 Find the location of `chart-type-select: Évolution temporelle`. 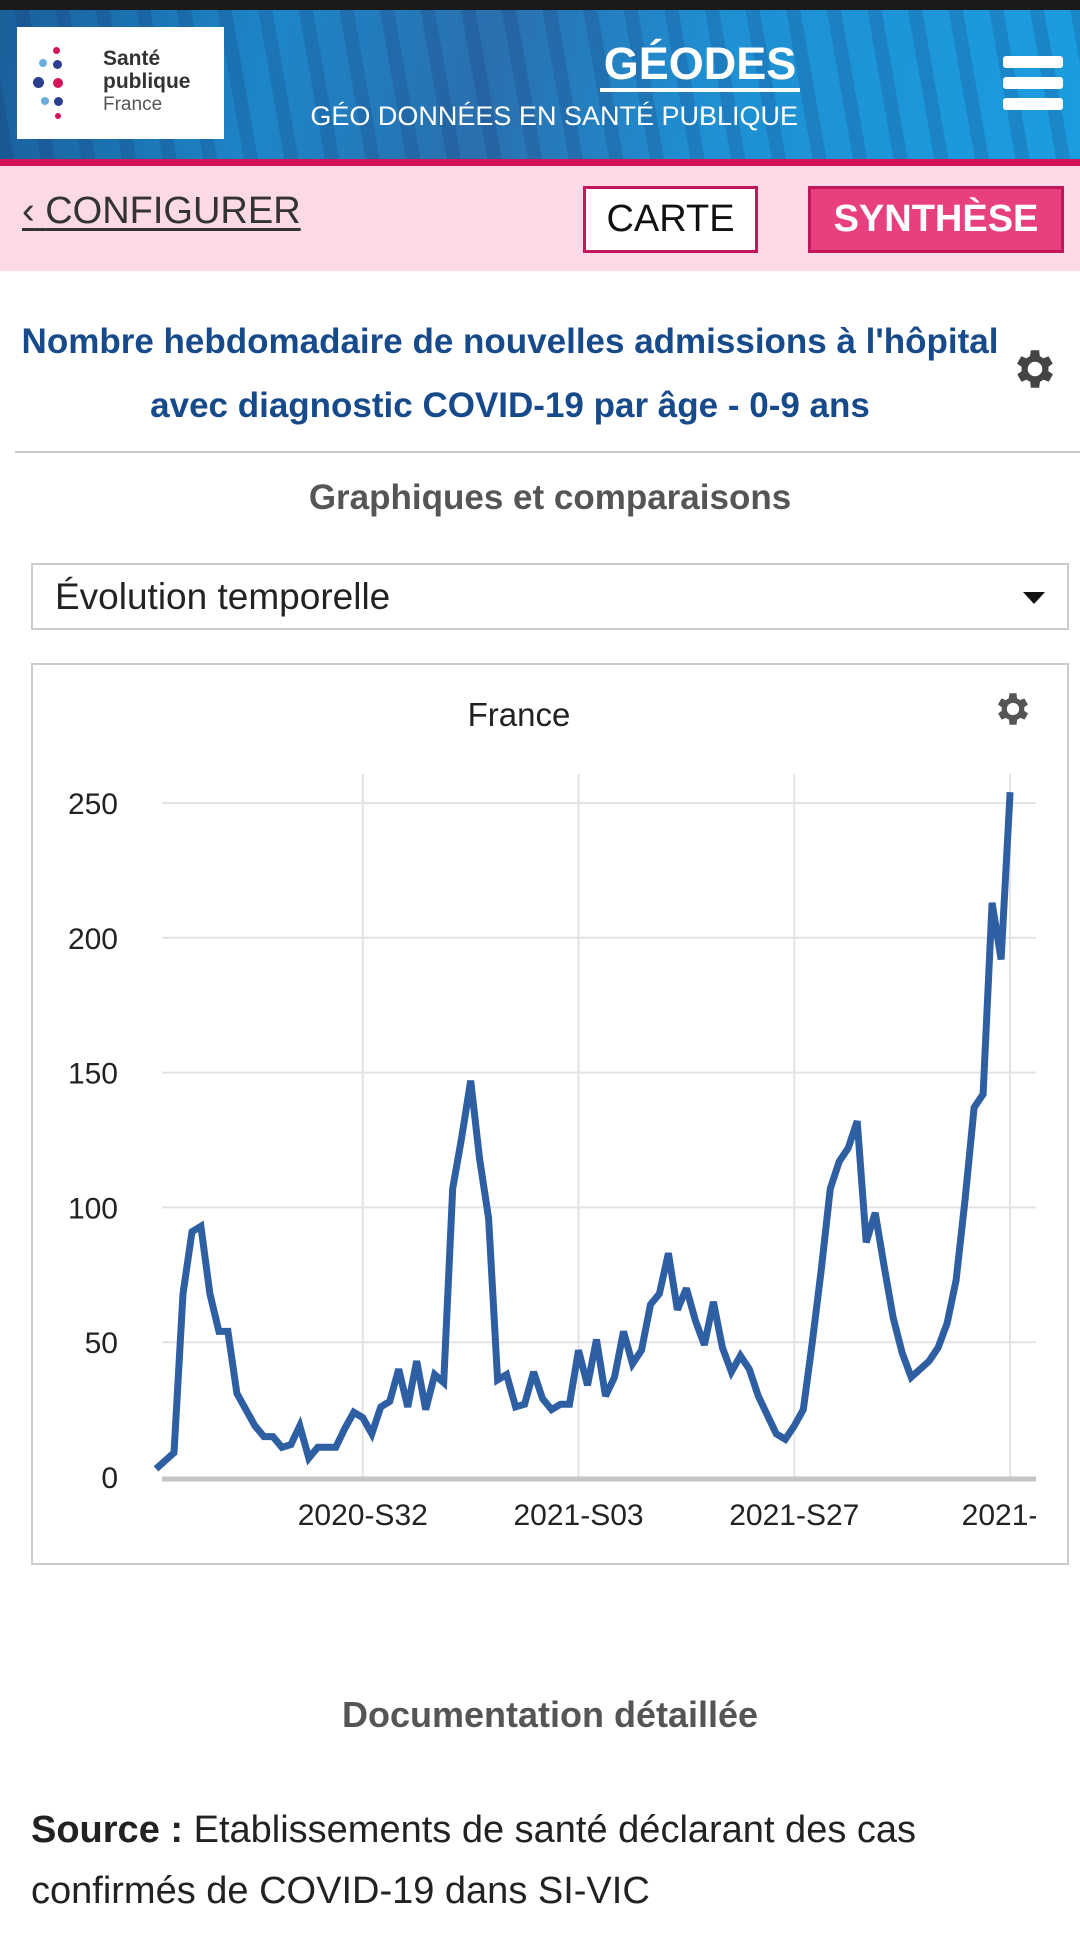

chart-type-select: Évolution temporelle is located at coordinates (550, 596).